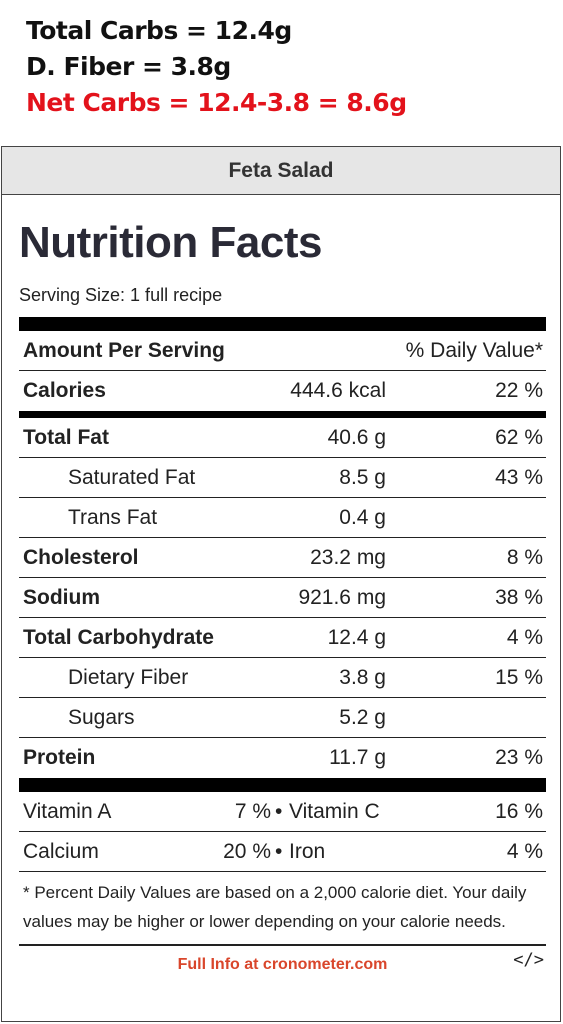 The image size is (563, 1024). I want to click on nutrient-daily-value: 15 %, so click(519, 677).